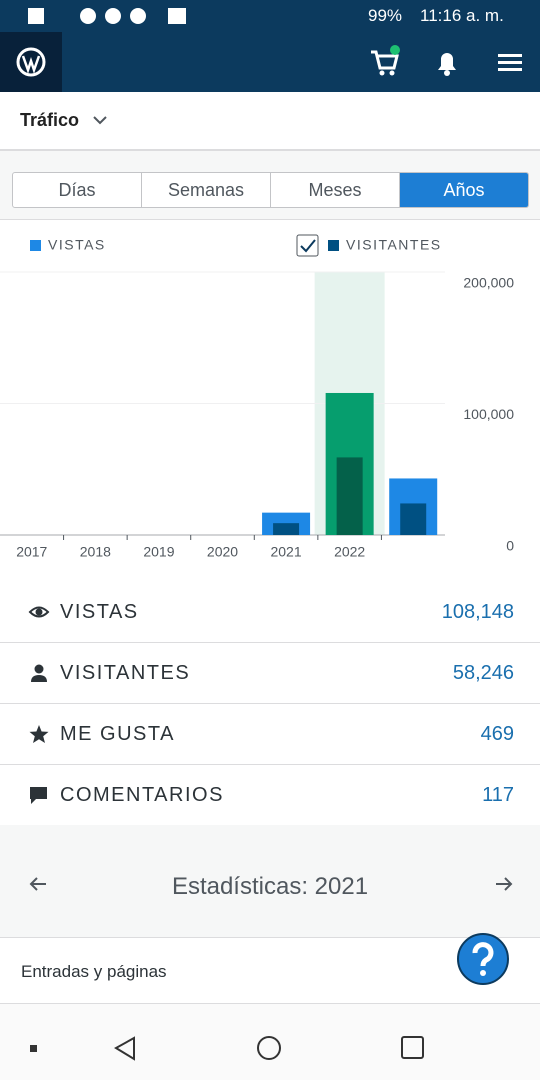 This screenshot has width=540, height=1080. I want to click on period-title: Estadísticas: 2021, so click(270, 886).